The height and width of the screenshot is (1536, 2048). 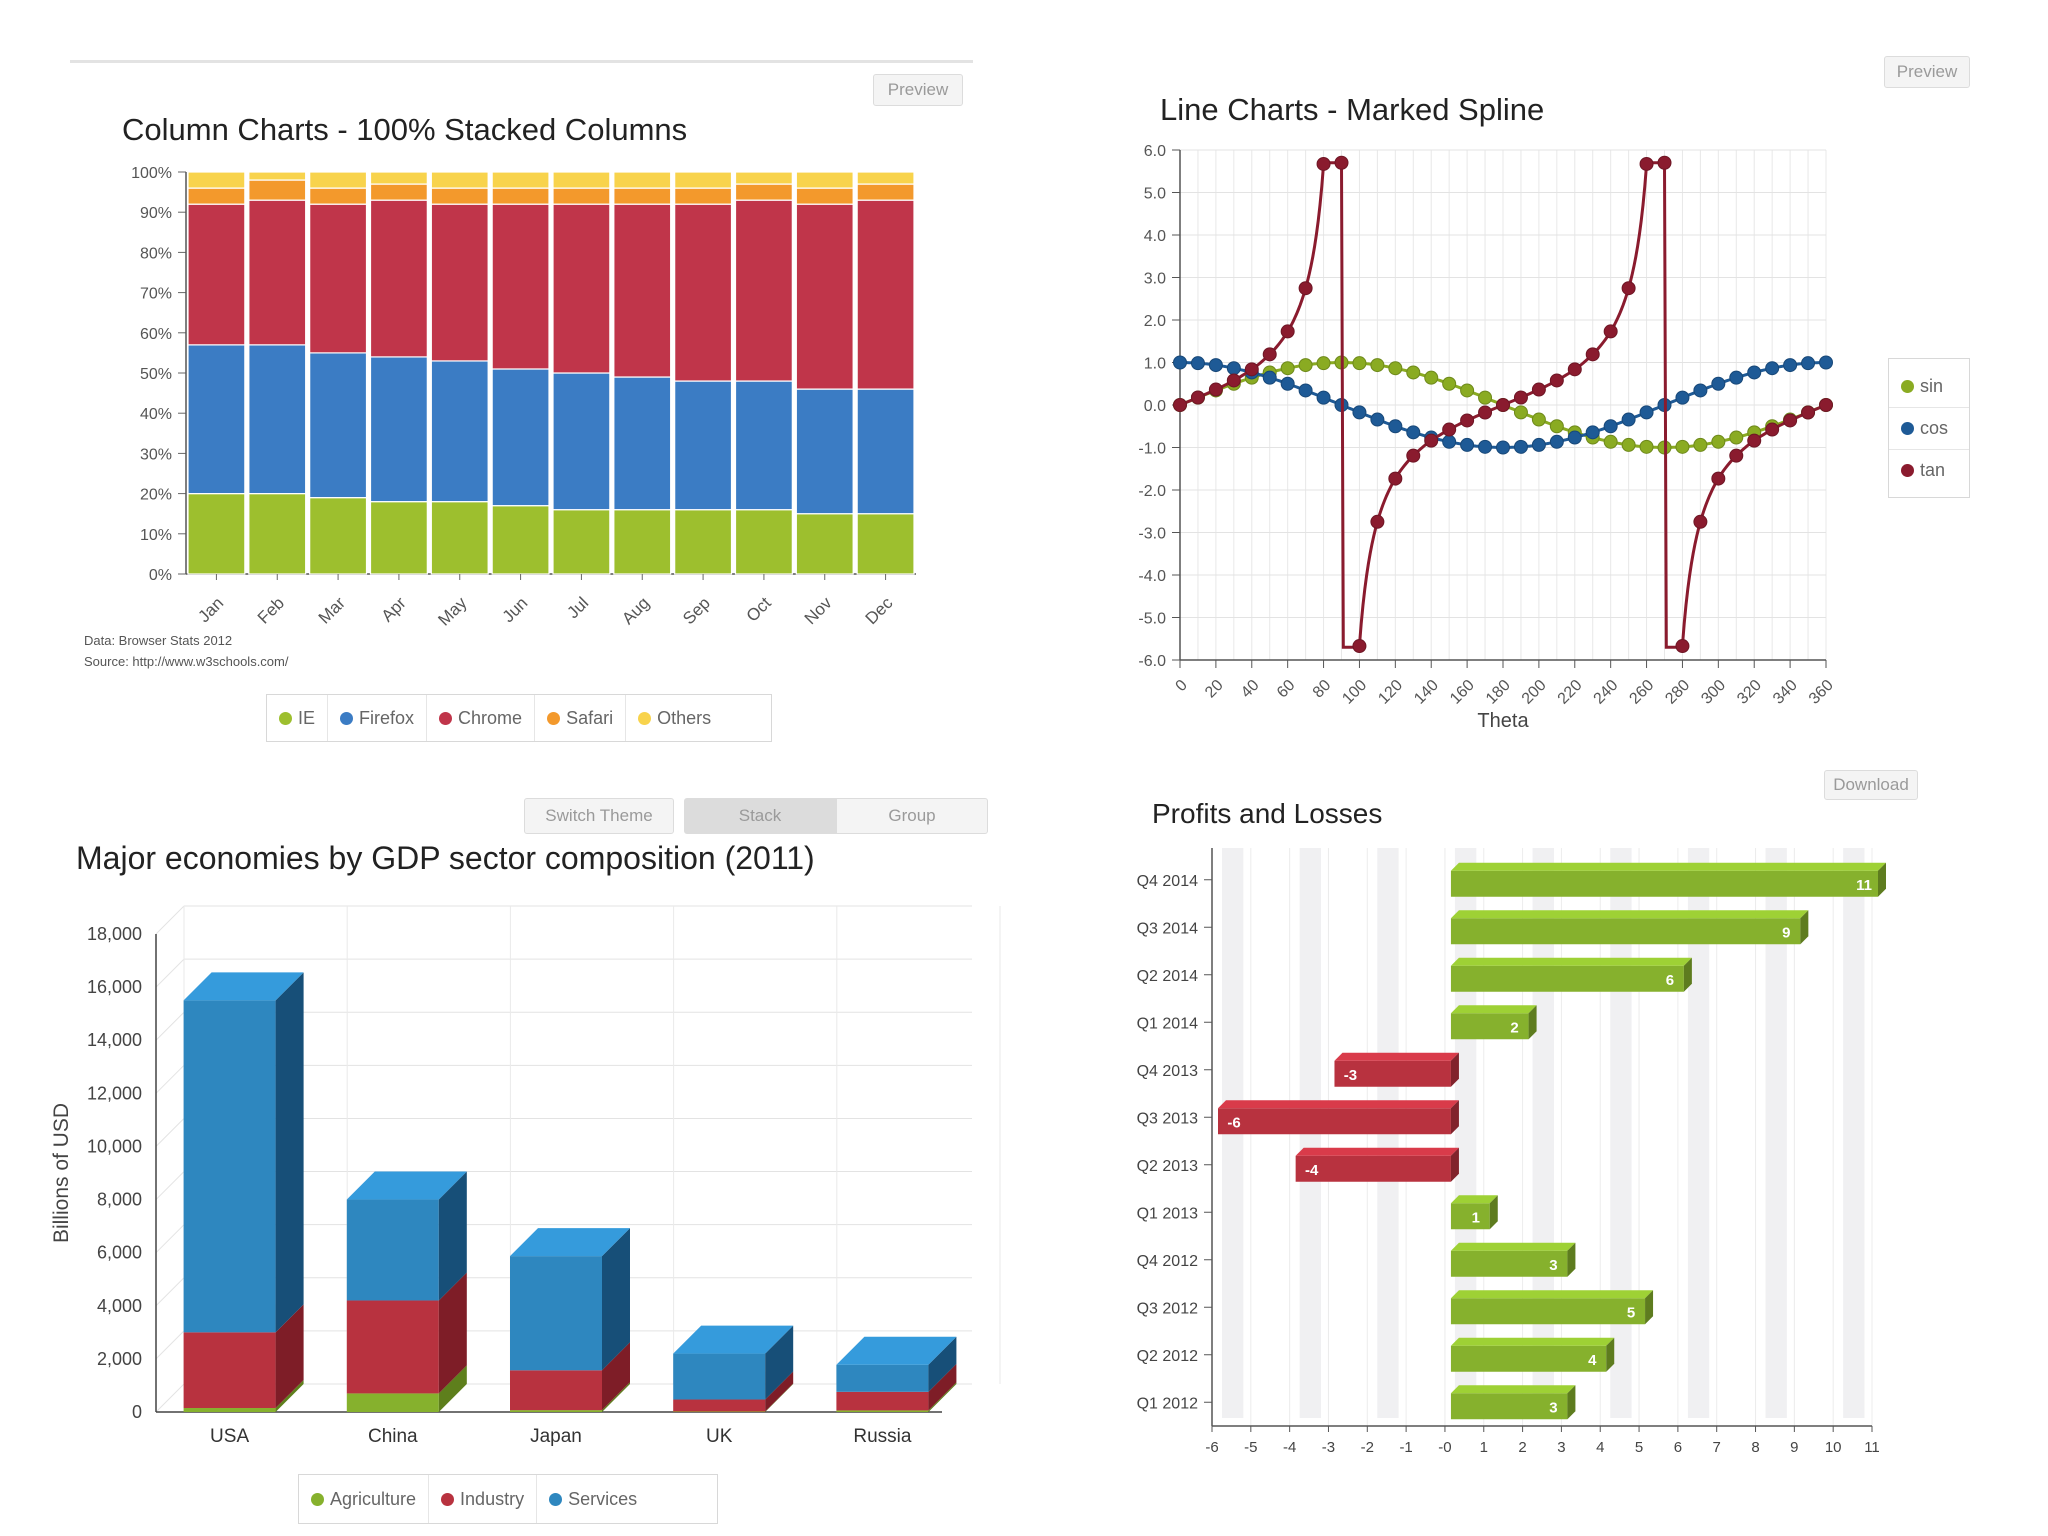 What do you see at coordinates (156, 213) in the screenshot?
I see `y-tick-label: 90%` at bounding box center [156, 213].